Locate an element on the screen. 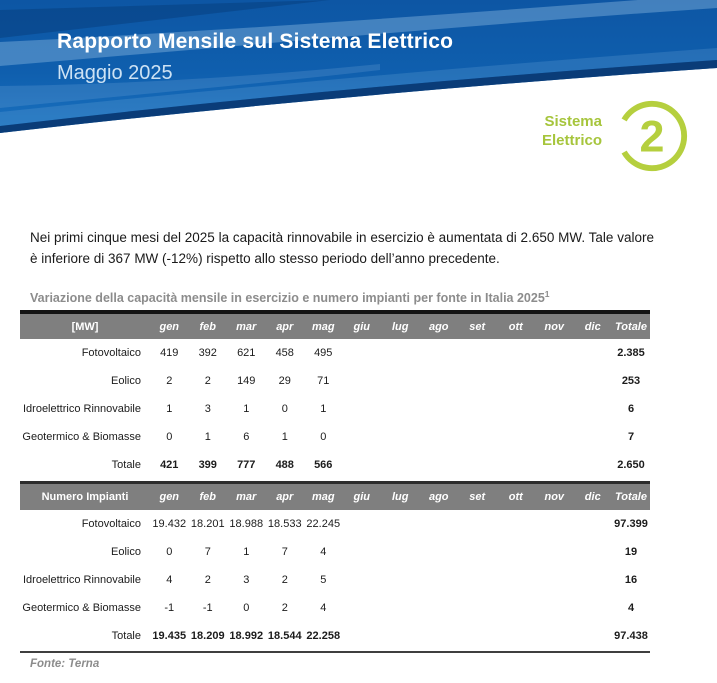 This screenshot has width=717, height=683. cell-total: 16 is located at coordinates (631, 579).